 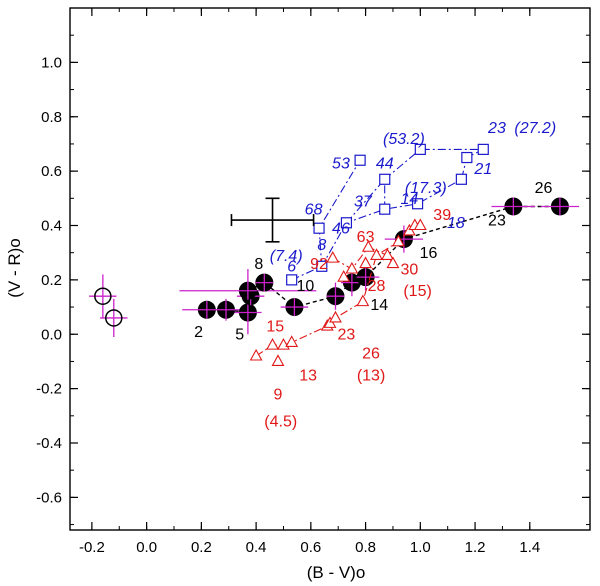 I want to click on data-label: (15), so click(x=417, y=291).